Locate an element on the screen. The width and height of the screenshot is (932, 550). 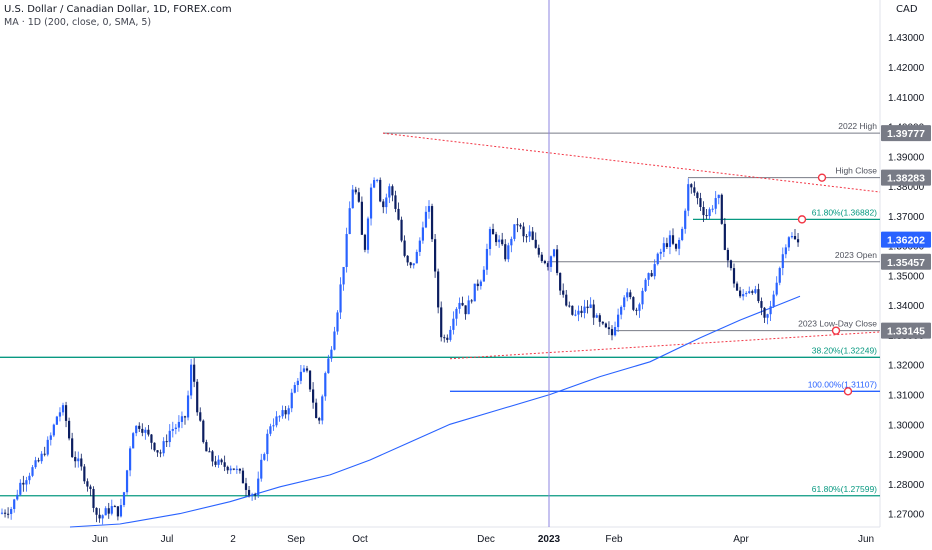
x-tick-label: Apr is located at coordinates (741, 539).